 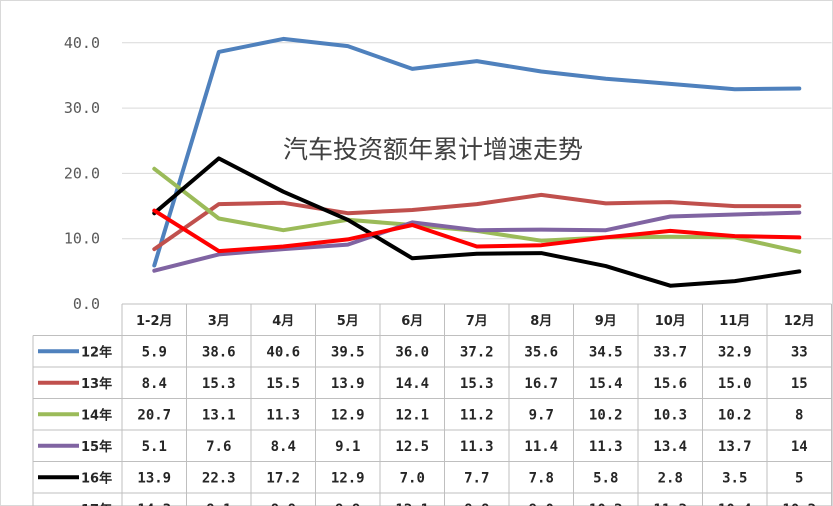 I want to click on y-tick-label: 20.0, so click(x=82, y=173).